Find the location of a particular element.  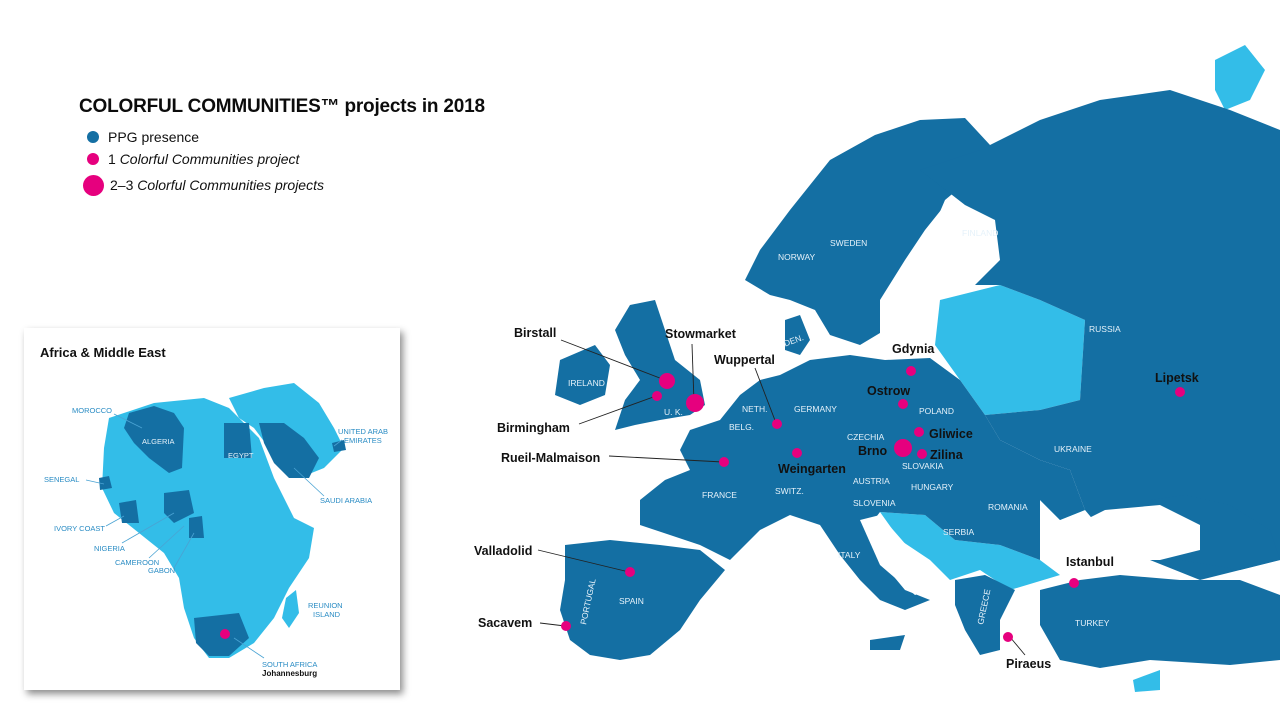

label-netherlands: NETH. is located at coordinates (755, 409).